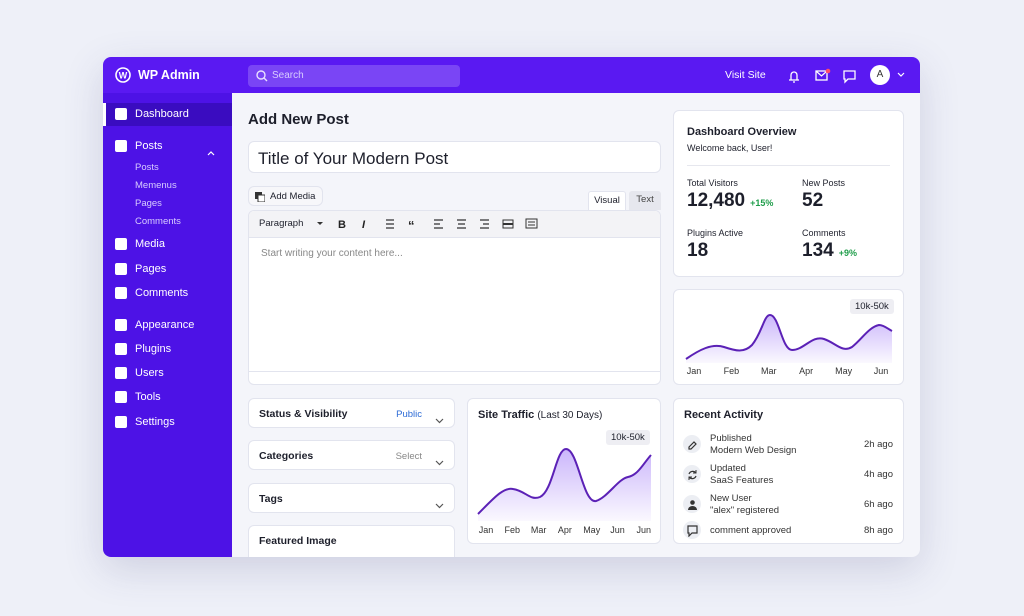  I want to click on menu-item: Dashboard, so click(162, 114).